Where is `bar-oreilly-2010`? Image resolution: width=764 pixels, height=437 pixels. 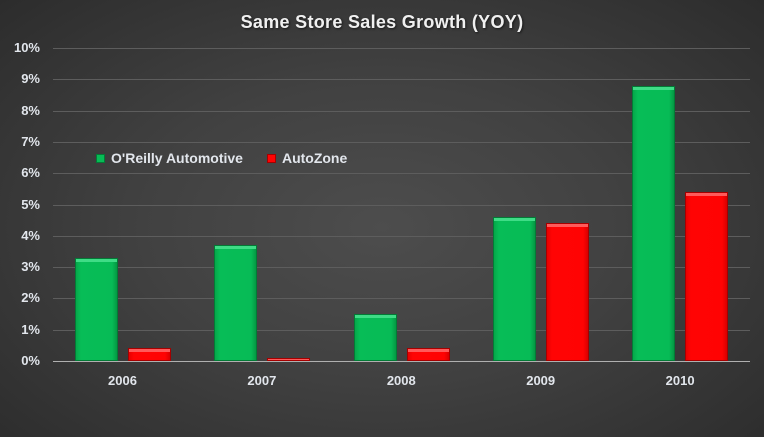 bar-oreilly-2010 is located at coordinates (654, 223).